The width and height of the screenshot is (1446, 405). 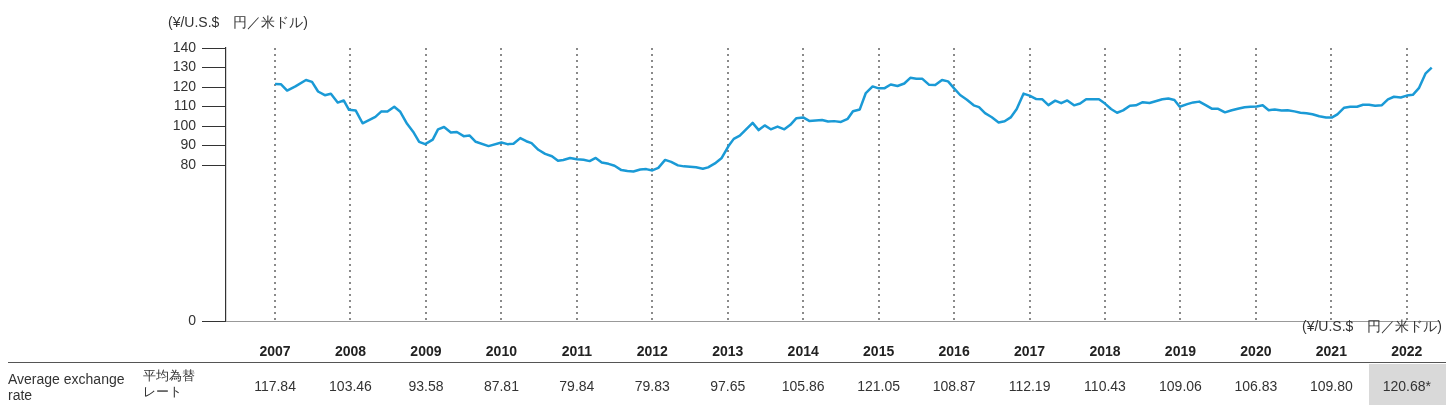 I want to click on text: 121.05, so click(x=879, y=386).